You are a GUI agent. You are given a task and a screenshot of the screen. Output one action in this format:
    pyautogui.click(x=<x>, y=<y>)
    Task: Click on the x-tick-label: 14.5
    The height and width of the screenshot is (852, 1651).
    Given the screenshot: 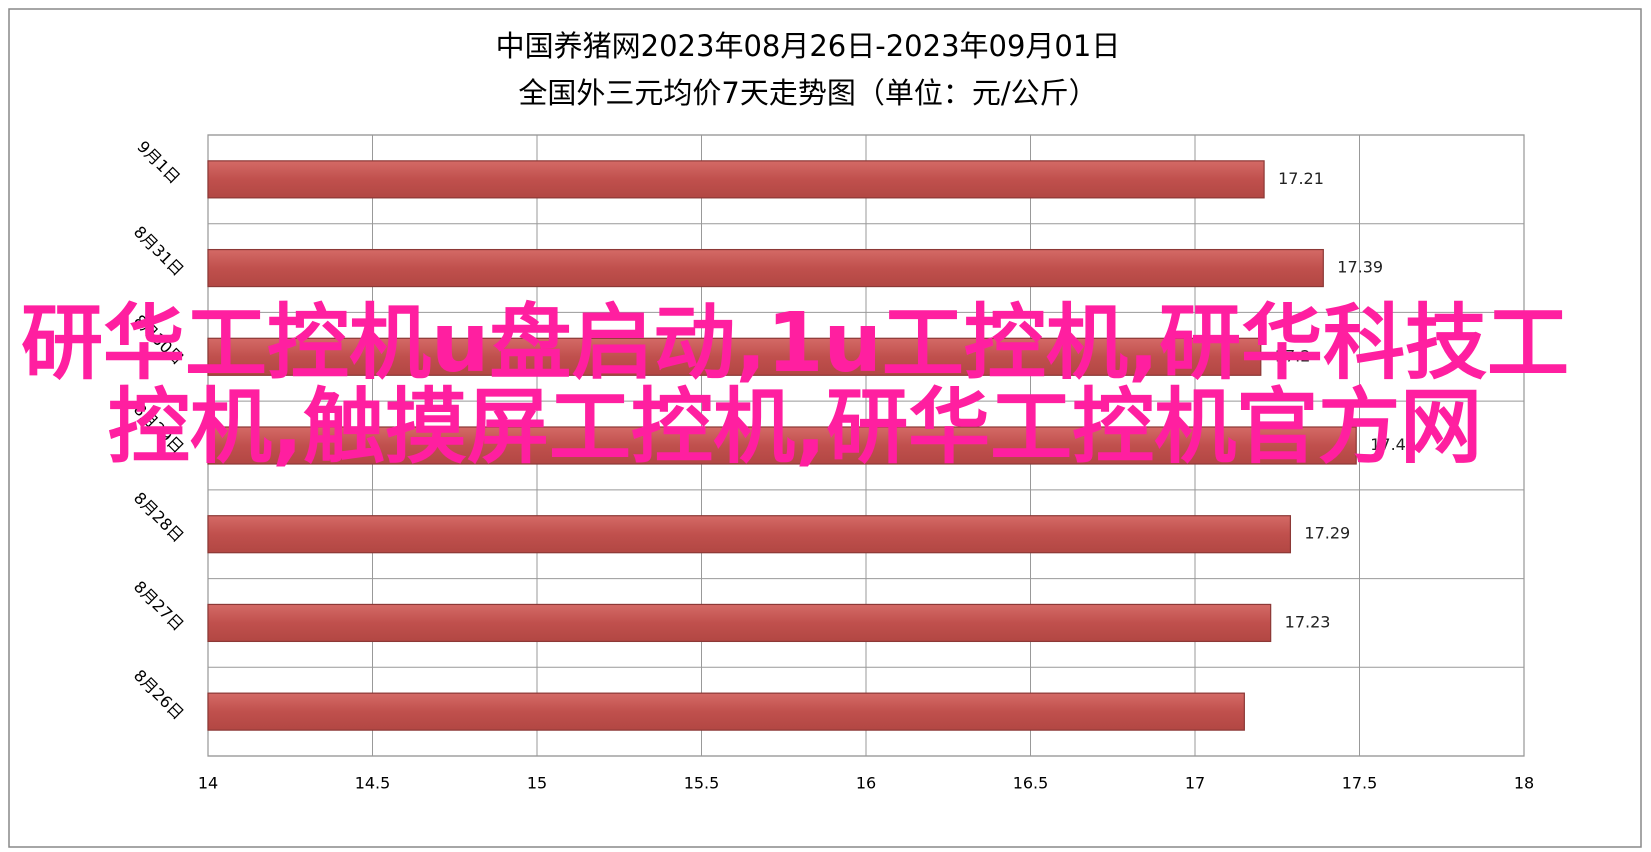 What is the action you would take?
    pyautogui.click(x=373, y=783)
    